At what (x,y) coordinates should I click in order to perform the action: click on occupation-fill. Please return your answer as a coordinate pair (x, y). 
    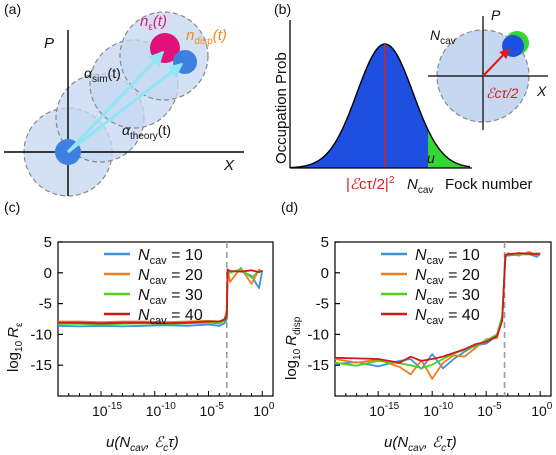
    Looking at the image, I should click on (359, 106).